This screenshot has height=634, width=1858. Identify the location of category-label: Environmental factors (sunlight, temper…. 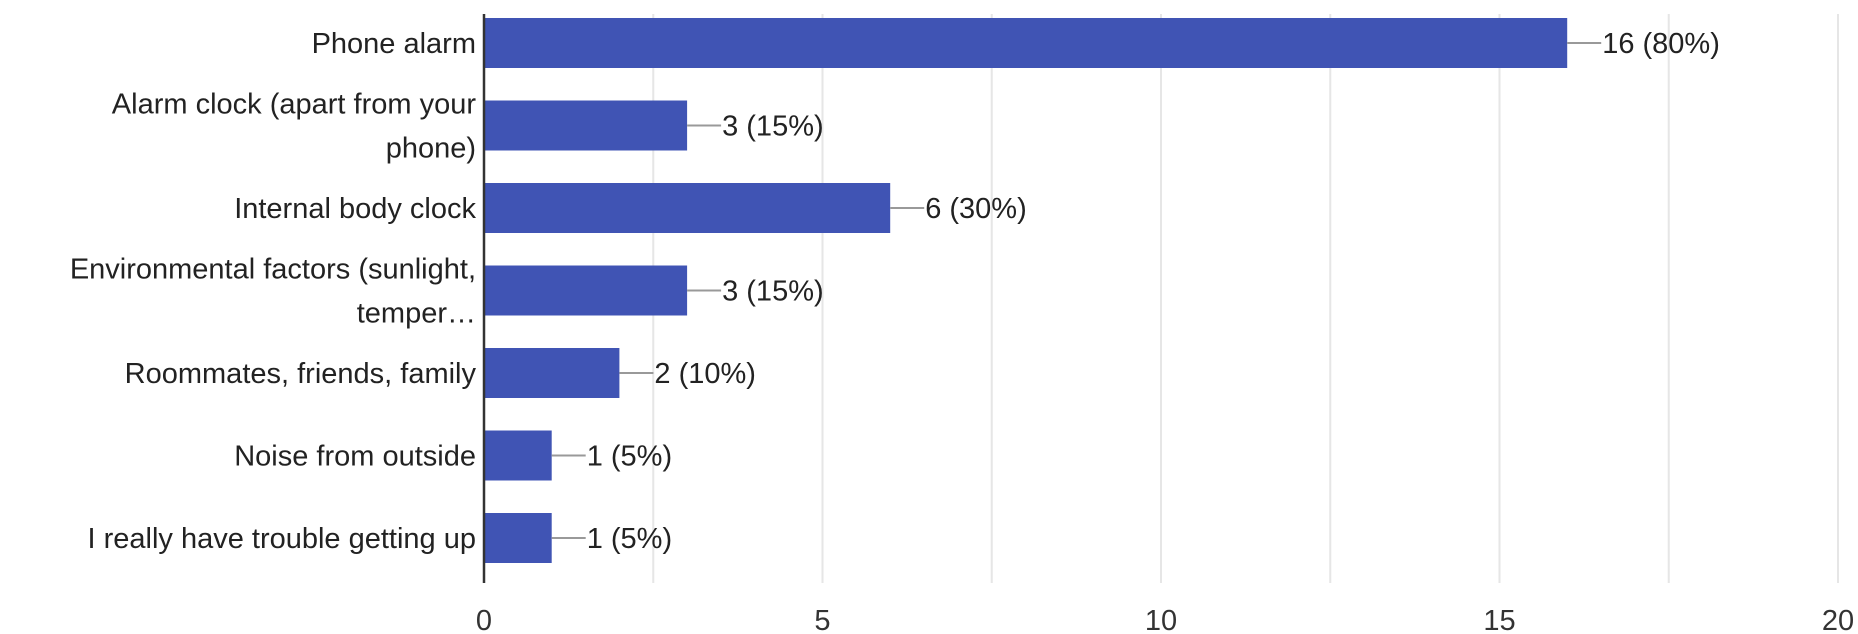
(273, 292).